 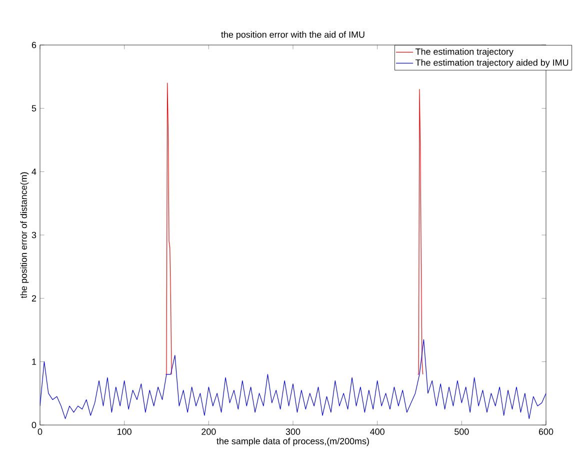 What do you see at coordinates (34, 361) in the screenshot?
I see `y-tick-label: 1` at bounding box center [34, 361].